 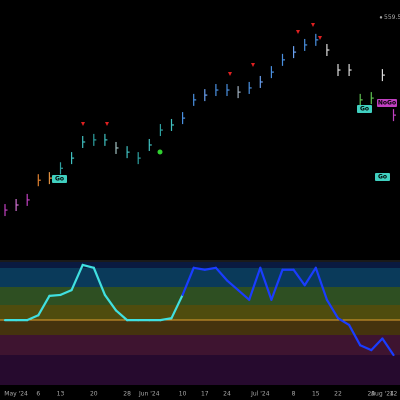 I want to click on x-tick-label: 22, so click(x=338, y=394).